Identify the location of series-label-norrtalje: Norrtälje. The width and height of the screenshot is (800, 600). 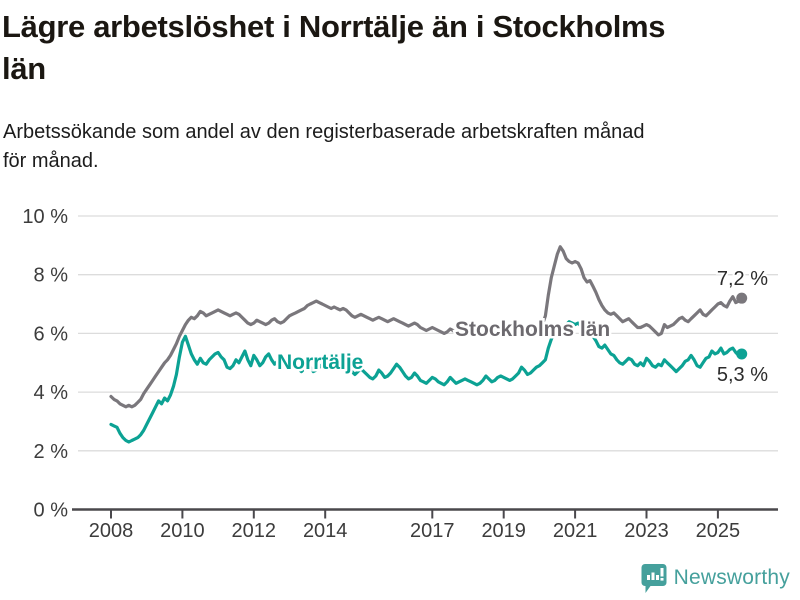
(320, 362).